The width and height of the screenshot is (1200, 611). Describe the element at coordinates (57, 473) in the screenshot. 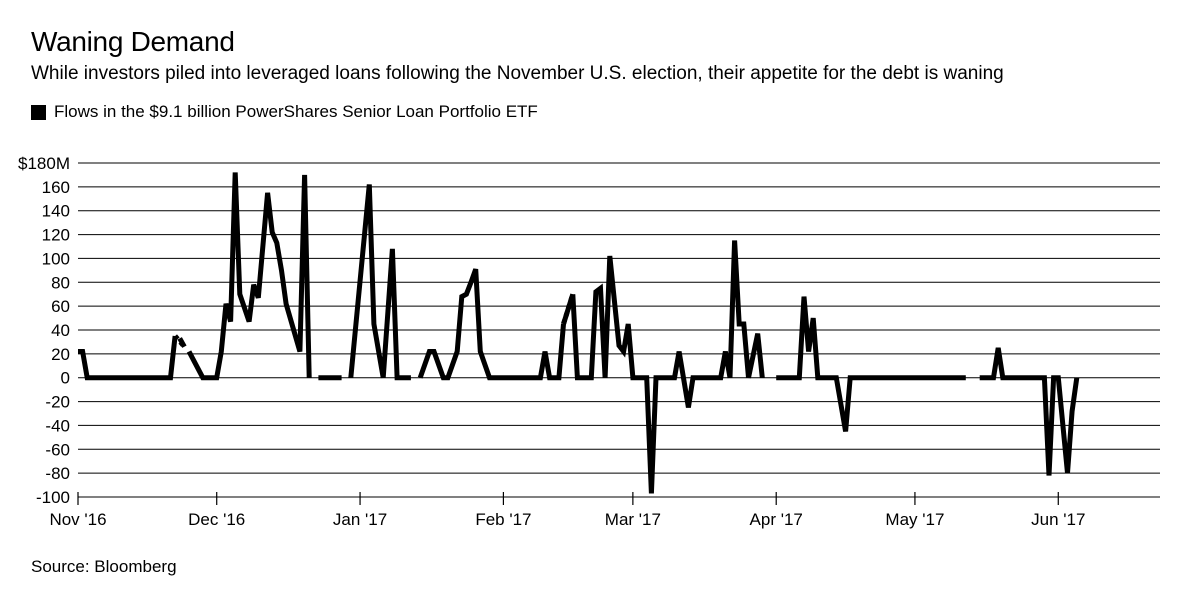

I see `y-tick-label: -80` at that location.